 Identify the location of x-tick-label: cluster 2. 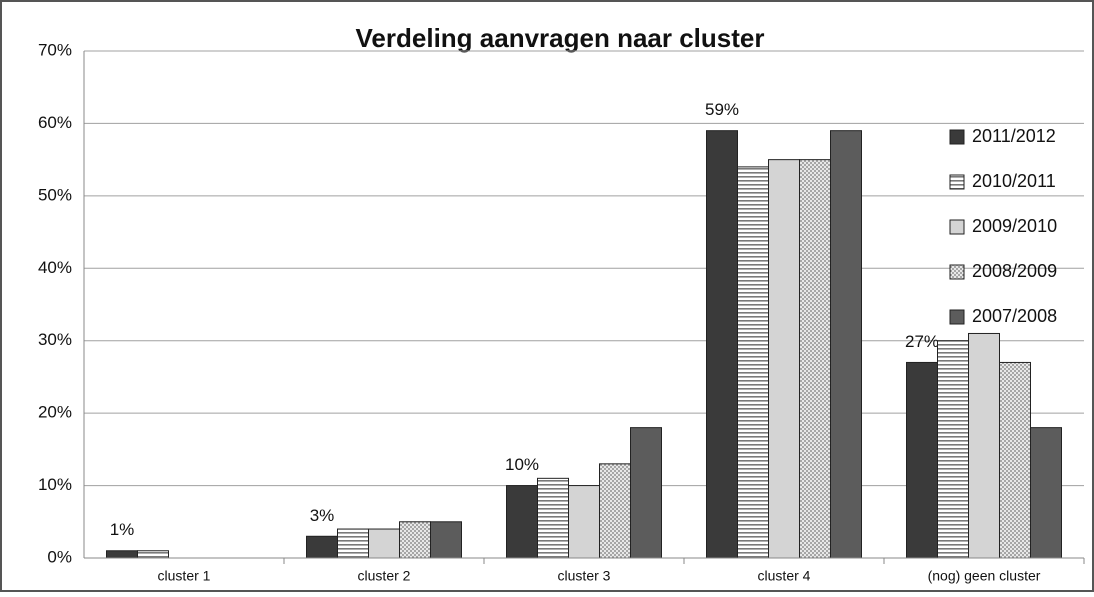
(384, 576).